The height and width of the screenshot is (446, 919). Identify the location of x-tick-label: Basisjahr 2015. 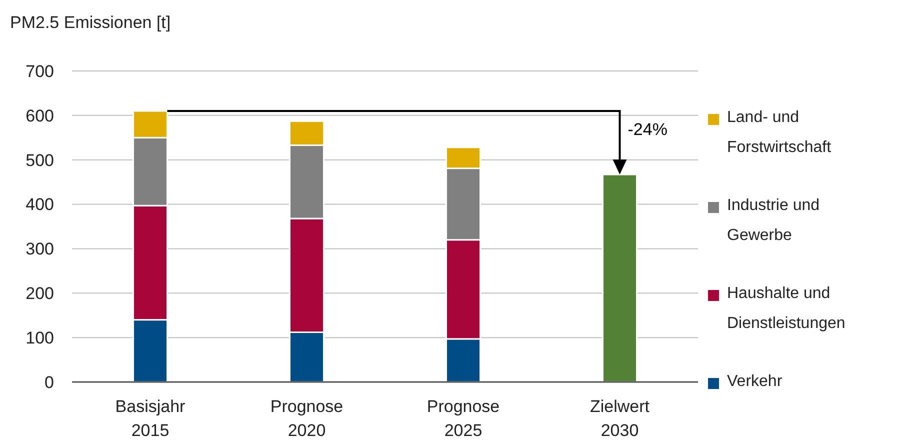
(150, 418).